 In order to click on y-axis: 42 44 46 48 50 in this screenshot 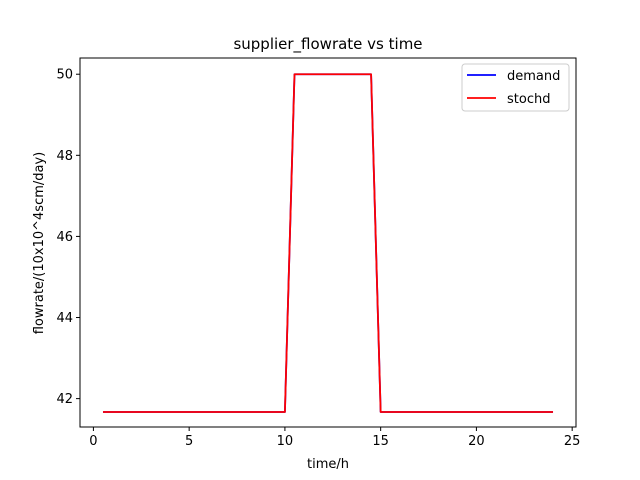, I will do `click(68, 237)`.